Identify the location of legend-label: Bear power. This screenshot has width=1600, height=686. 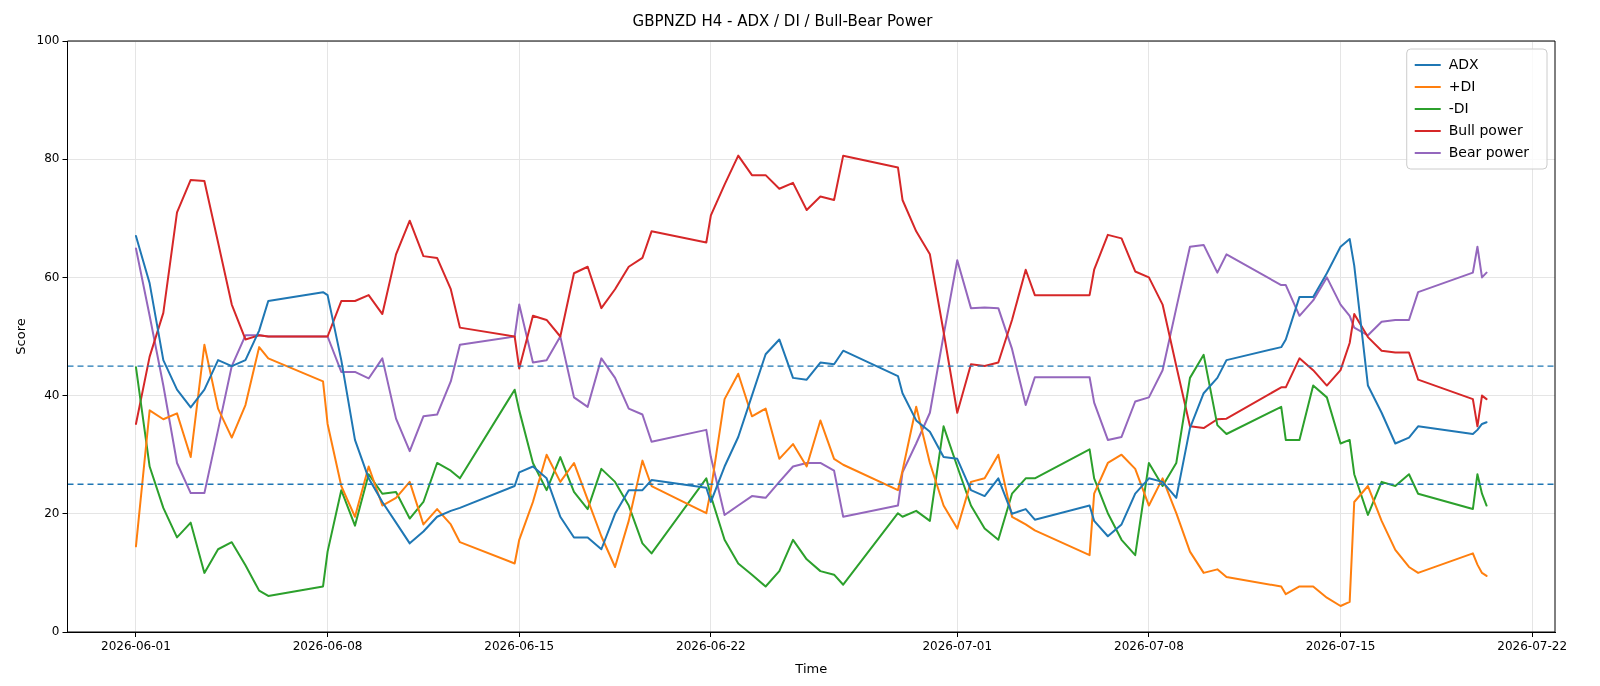
(1489, 151).